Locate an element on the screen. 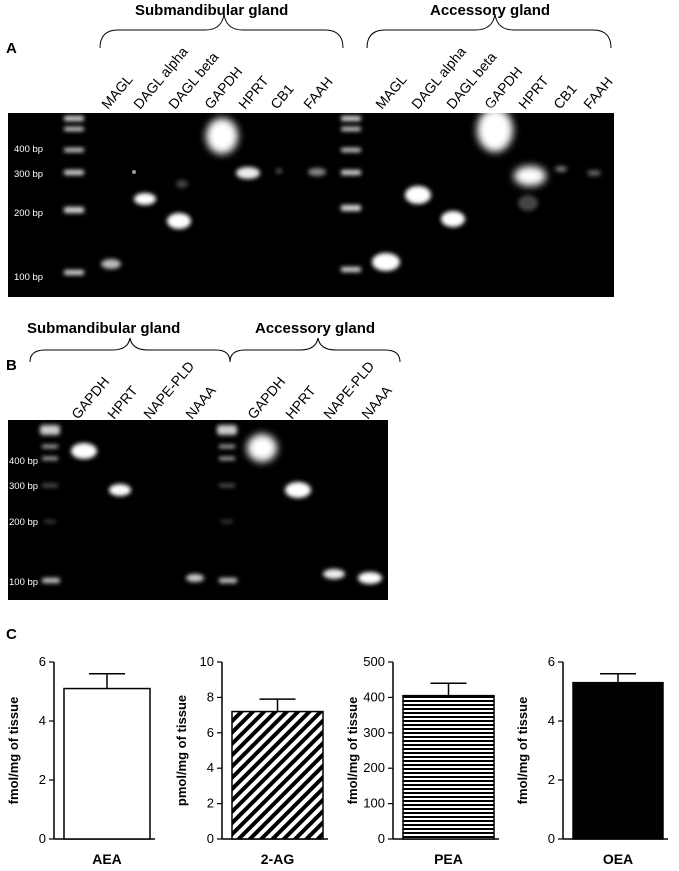  sample-bands-left is located at coordinates (213, 193).